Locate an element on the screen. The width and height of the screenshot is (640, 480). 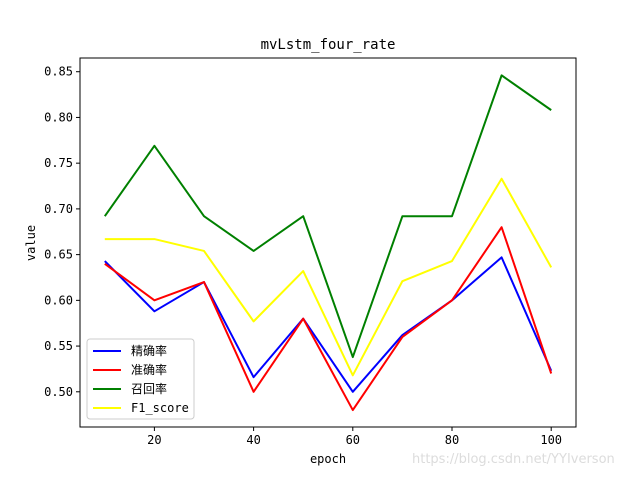
legend-label-1: 准确率 is located at coordinates (149, 369).